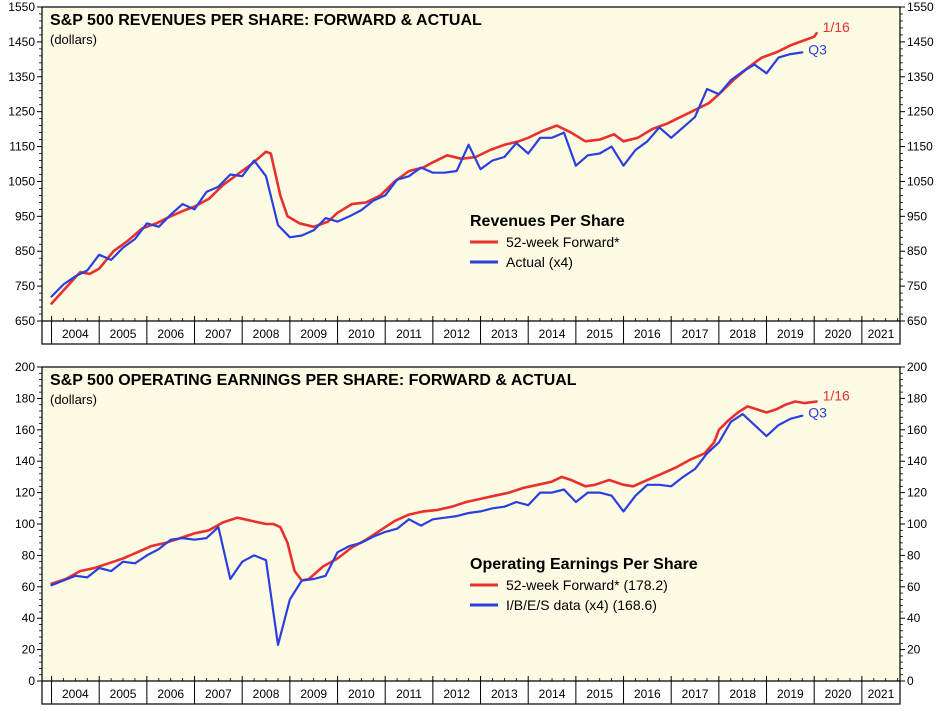 Image resolution: width=941 pixels, height=711 pixels. Describe the element at coordinates (21, 77) in the screenshot. I see `y-tick-label-left: 1350` at that location.